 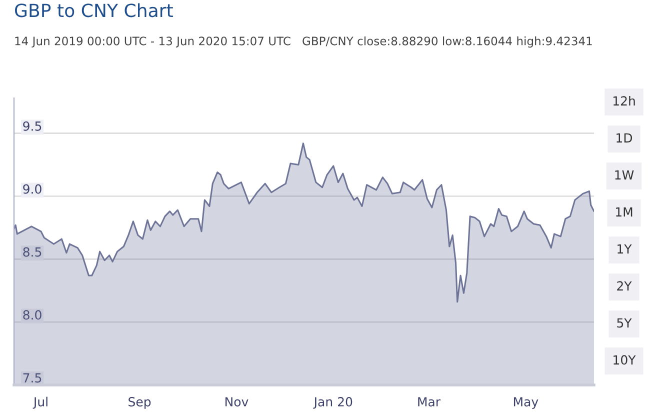 What do you see at coordinates (624, 323) in the screenshot?
I see `text: 5Y` at bounding box center [624, 323].